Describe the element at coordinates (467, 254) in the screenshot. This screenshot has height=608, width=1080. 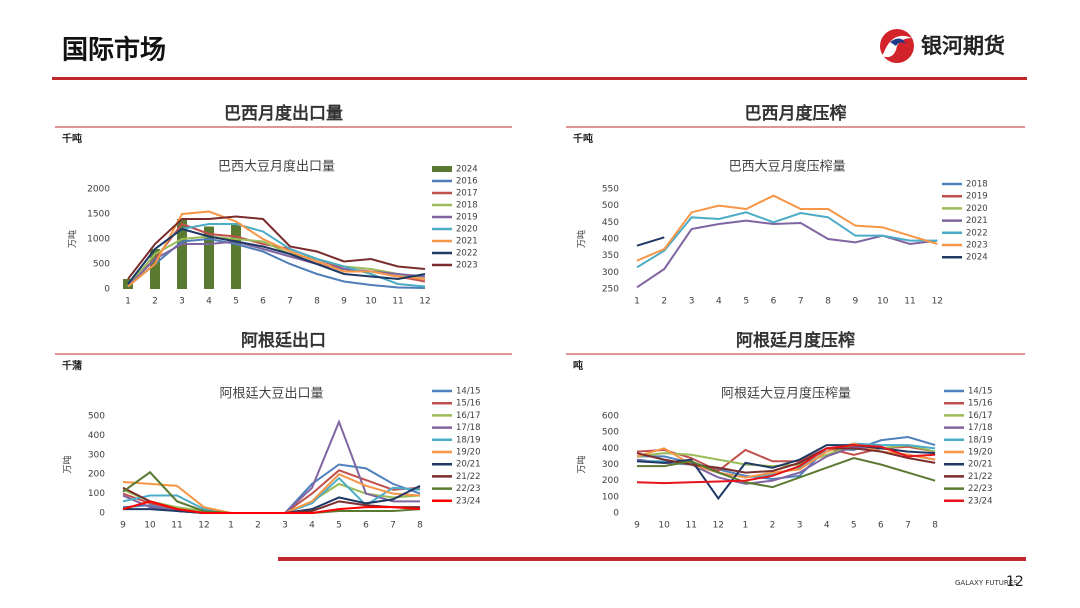
I see `legend-label: 2022` at that location.